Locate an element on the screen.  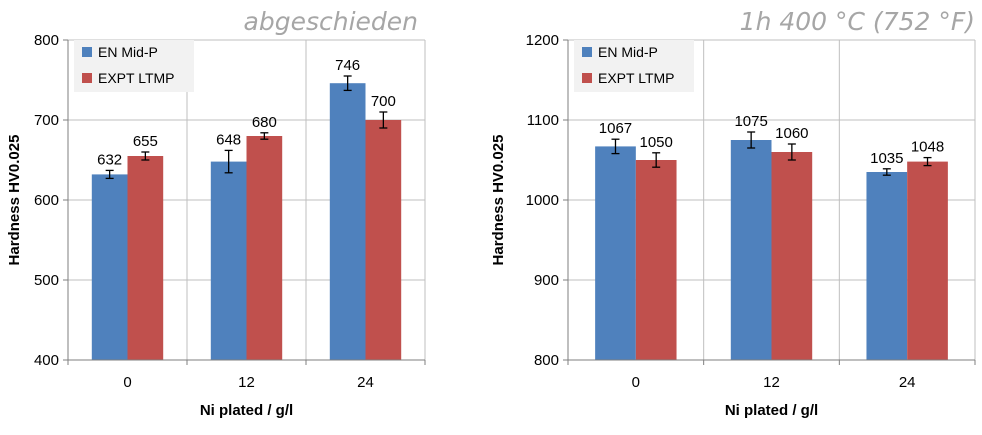
y-tick-label: 900 is located at coordinates (546, 280).